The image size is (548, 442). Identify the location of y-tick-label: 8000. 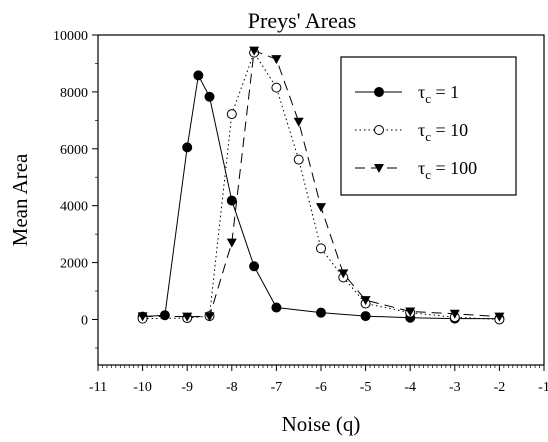
(74, 93).